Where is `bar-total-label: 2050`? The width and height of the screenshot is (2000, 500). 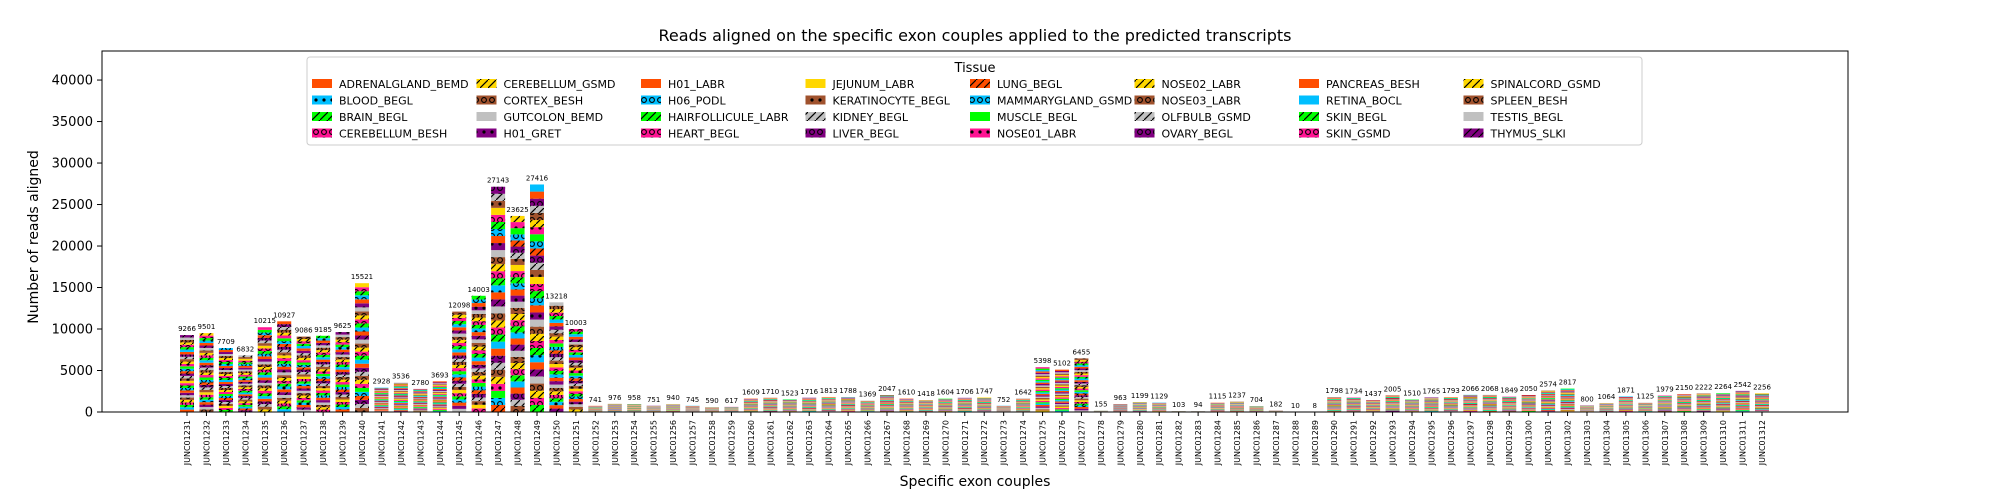 bar-total-label: 2050 is located at coordinates (1529, 389).